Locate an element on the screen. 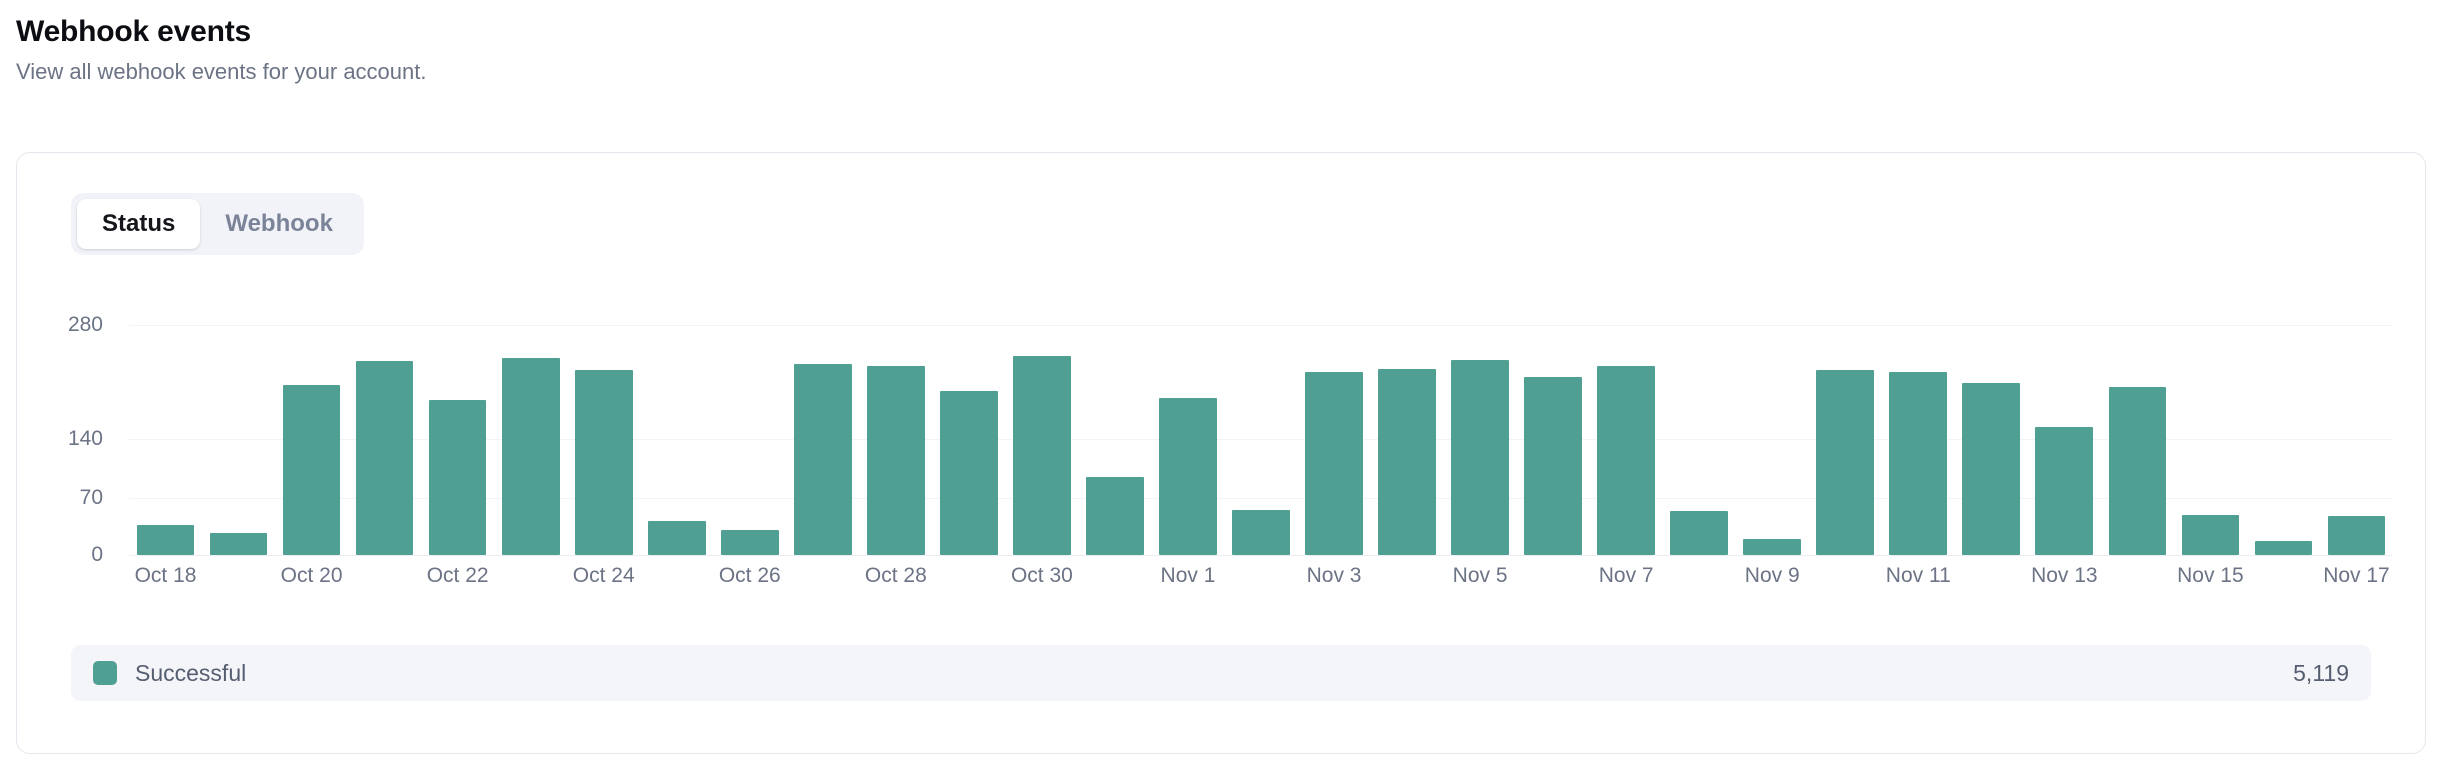 The image size is (2442, 776). tab-webhook: Webhook is located at coordinates (279, 224).